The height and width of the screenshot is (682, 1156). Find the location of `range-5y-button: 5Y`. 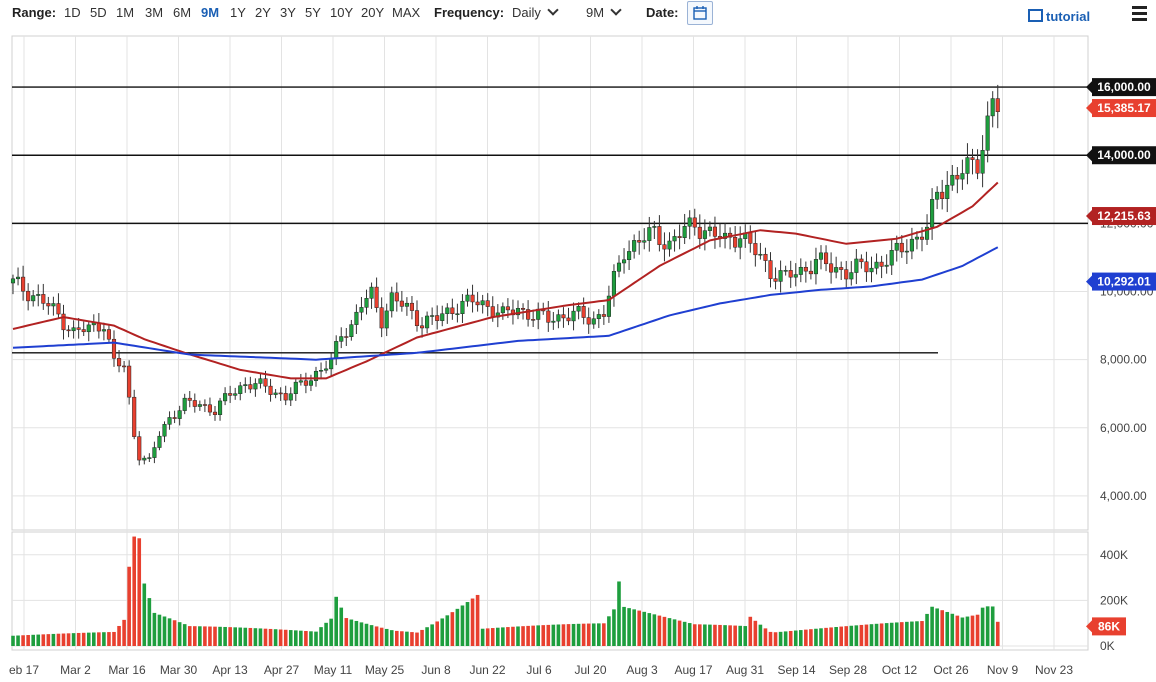

range-5y-button: 5Y is located at coordinates (313, 12).